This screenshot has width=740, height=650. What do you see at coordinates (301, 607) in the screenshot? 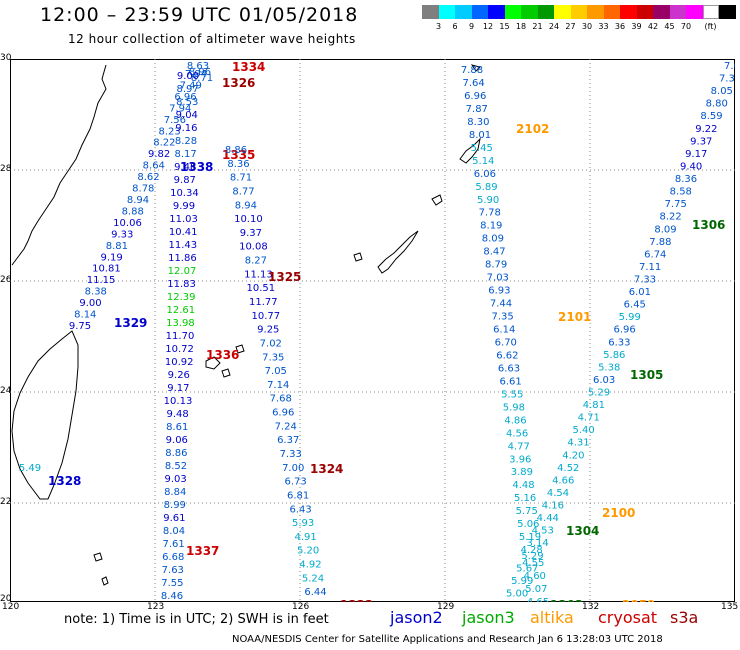
I see `longitude-label: 126` at bounding box center [301, 607].